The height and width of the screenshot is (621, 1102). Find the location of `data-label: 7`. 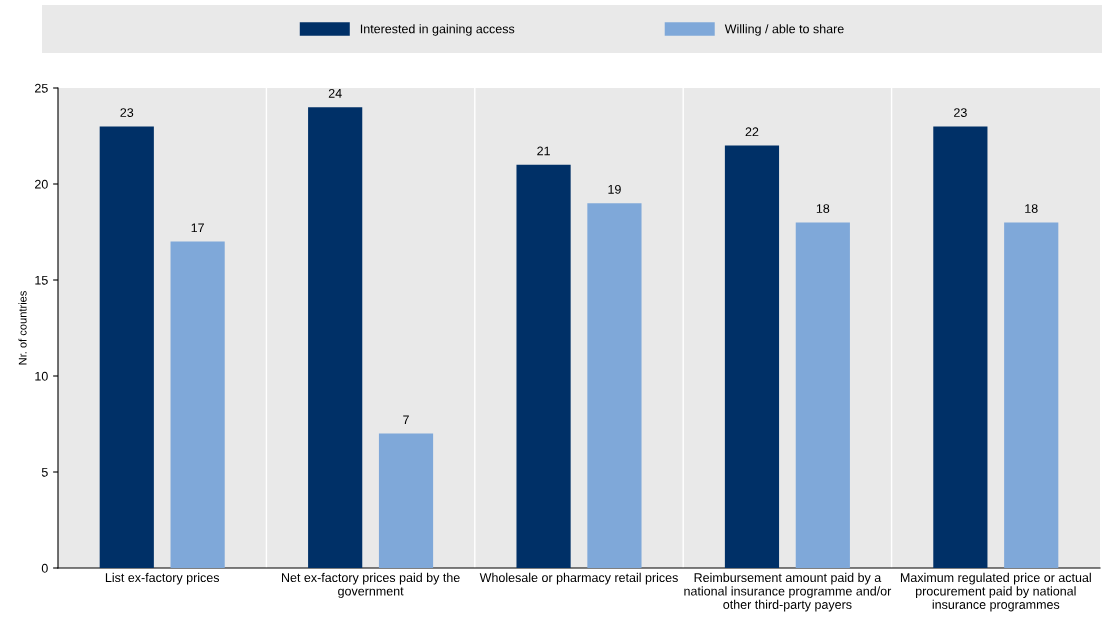

data-label: 7 is located at coordinates (406, 420).